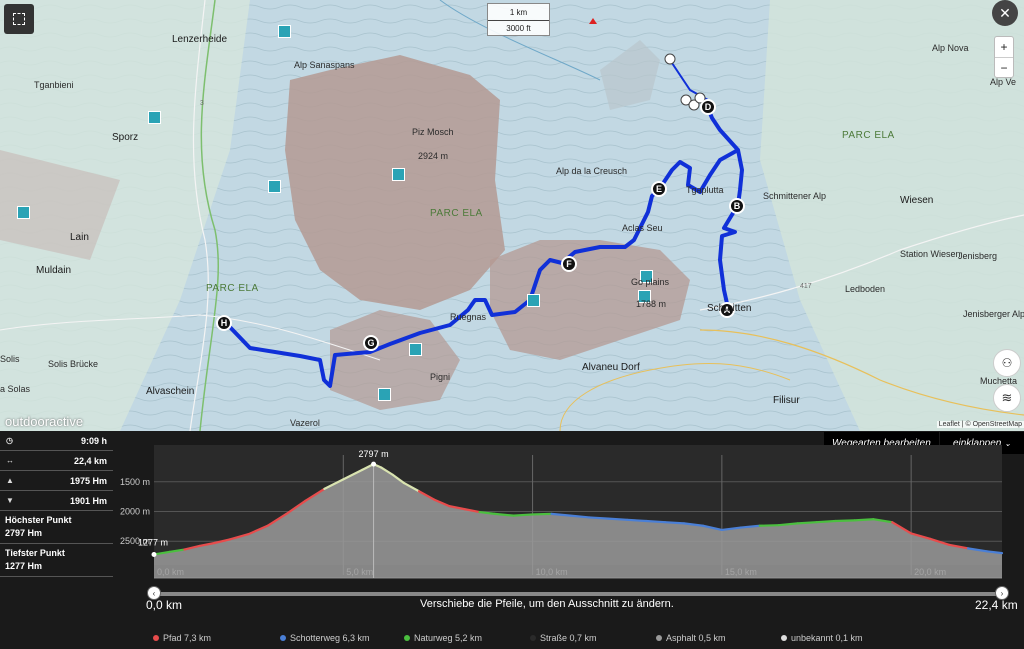  What do you see at coordinates (56, 560) in the screenshot?
I see `stat-lowest: Tiefster Punkt 1277 Hm` at bounding box center [56, 560].